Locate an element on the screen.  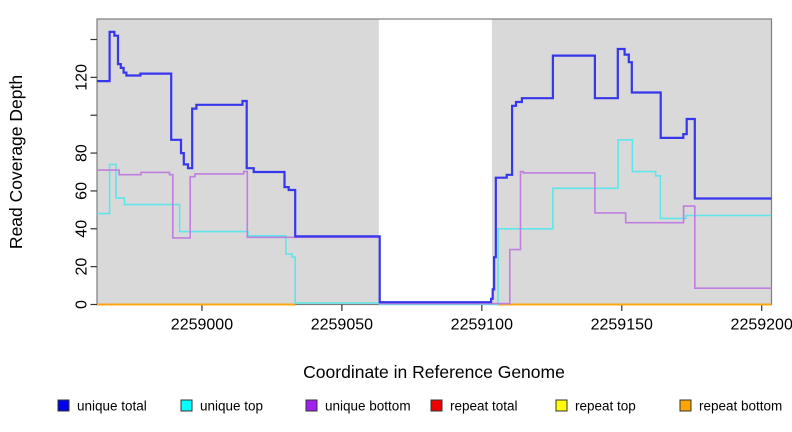
legend-label: unique bottom is located at coordinates (368, 406).